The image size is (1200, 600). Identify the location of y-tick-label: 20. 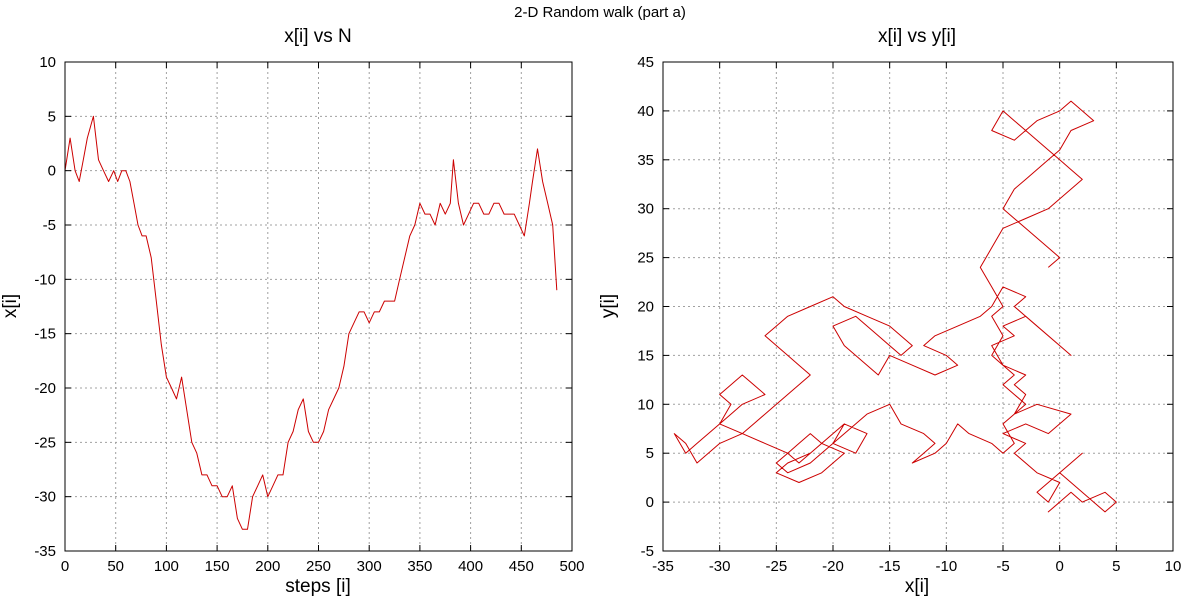
(645, 307).